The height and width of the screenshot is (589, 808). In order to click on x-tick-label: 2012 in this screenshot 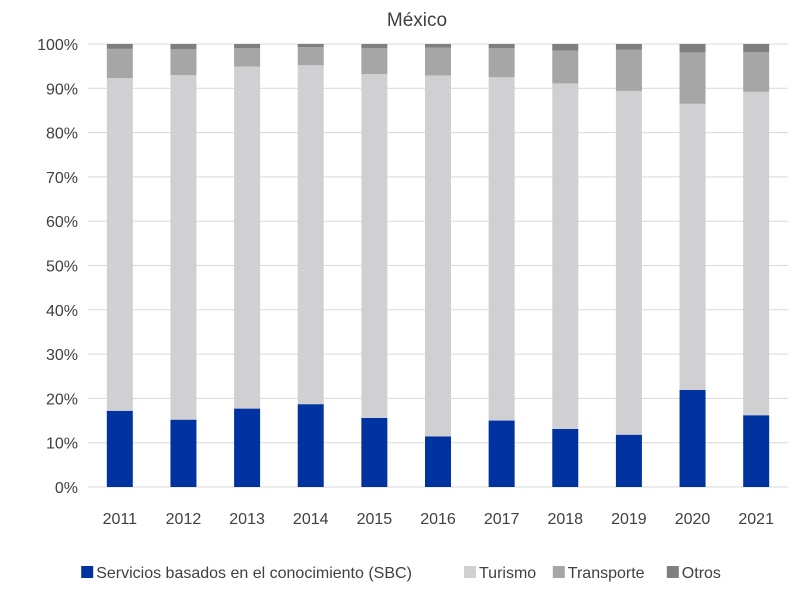, I will do `click(184, 519)`.